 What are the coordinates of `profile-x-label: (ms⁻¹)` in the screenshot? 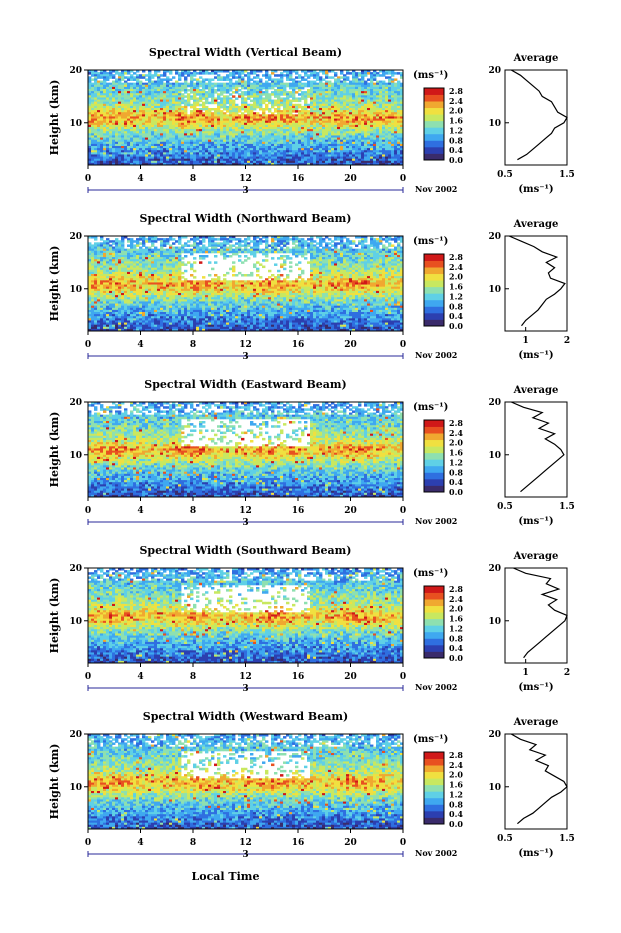 It's located at (535, 189).